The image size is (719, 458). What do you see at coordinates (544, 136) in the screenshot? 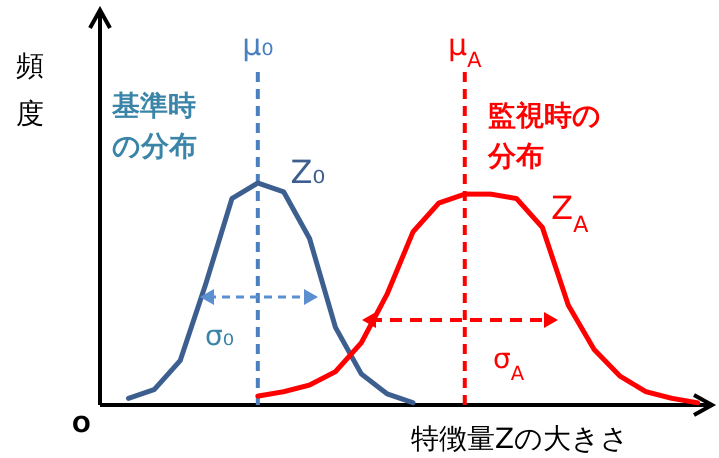
I see `text: 監視時の分布` at bounding box center [544, 136].